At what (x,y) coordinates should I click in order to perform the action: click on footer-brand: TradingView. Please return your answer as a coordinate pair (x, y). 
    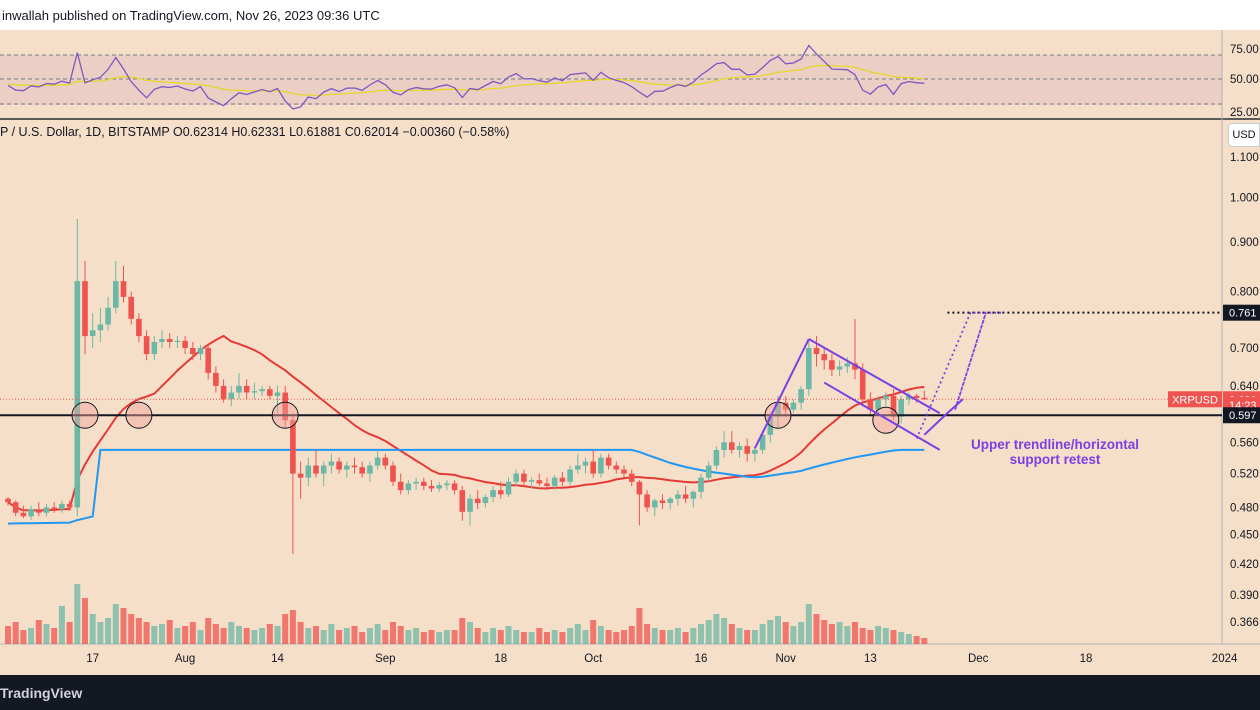
    Looking at the image, I should click on (41, 692).